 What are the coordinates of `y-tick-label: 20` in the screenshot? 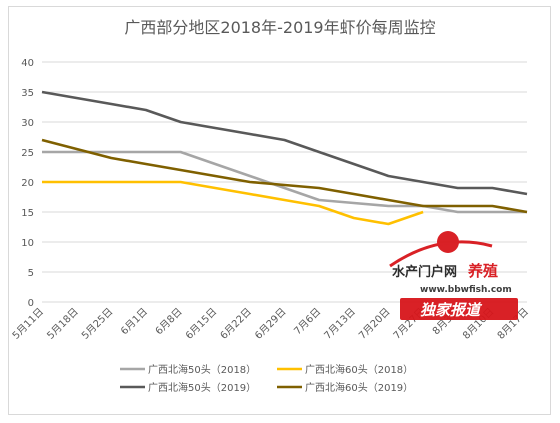 It's located at (27, 183).